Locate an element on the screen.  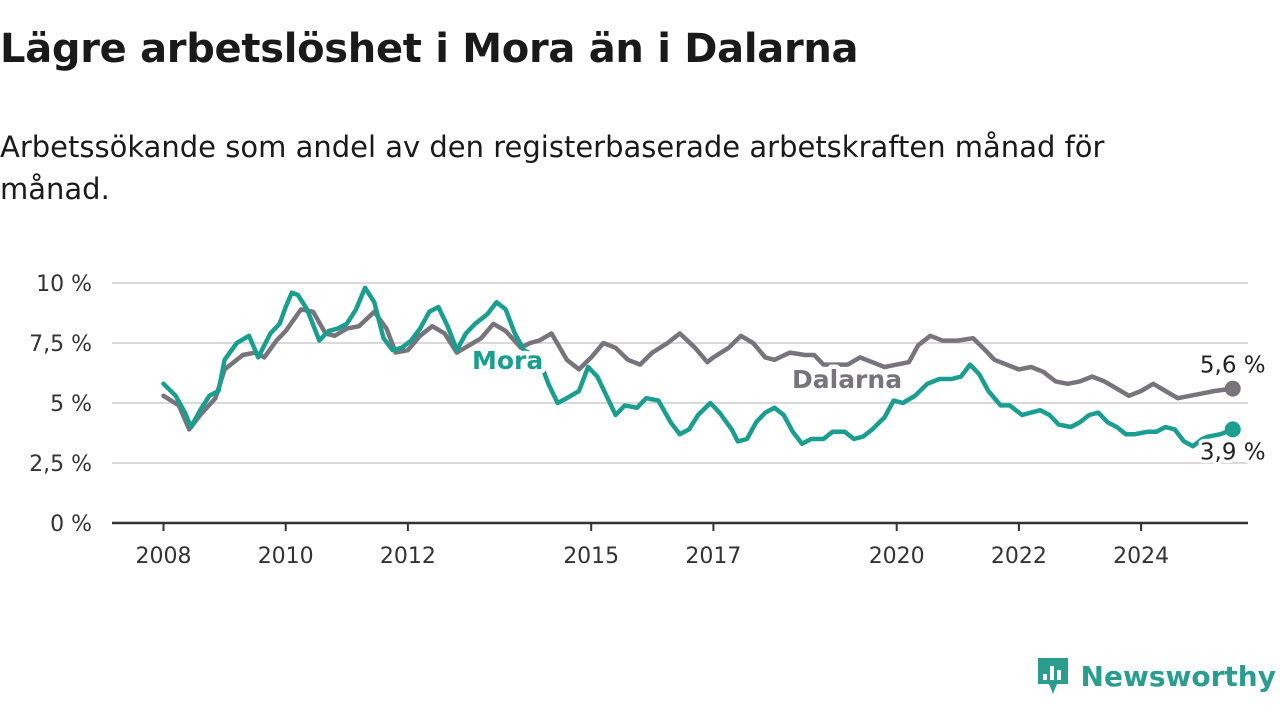
newsworthy-logo: Newsworthy is located at coordinates (1155, 676).